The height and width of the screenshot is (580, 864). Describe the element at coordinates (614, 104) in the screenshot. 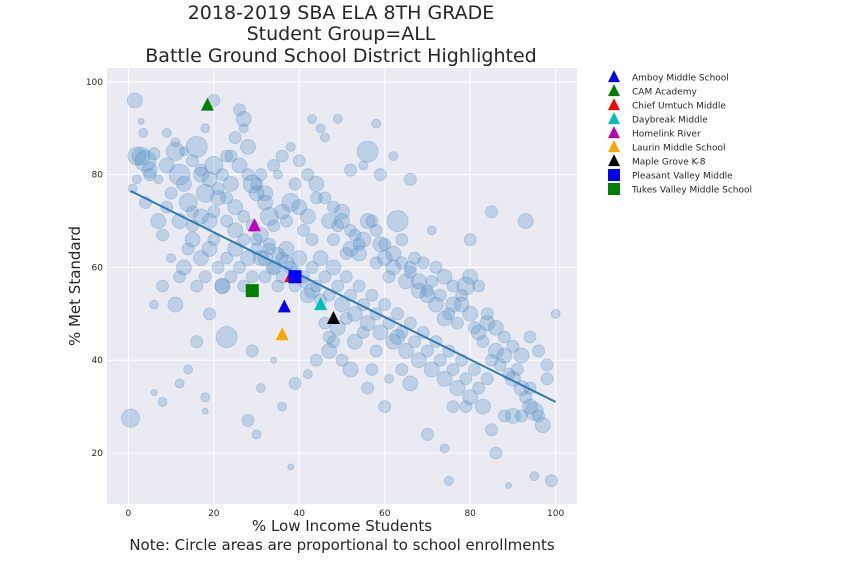

I see `legend-marker-chief-umtuch-middle` at that location.